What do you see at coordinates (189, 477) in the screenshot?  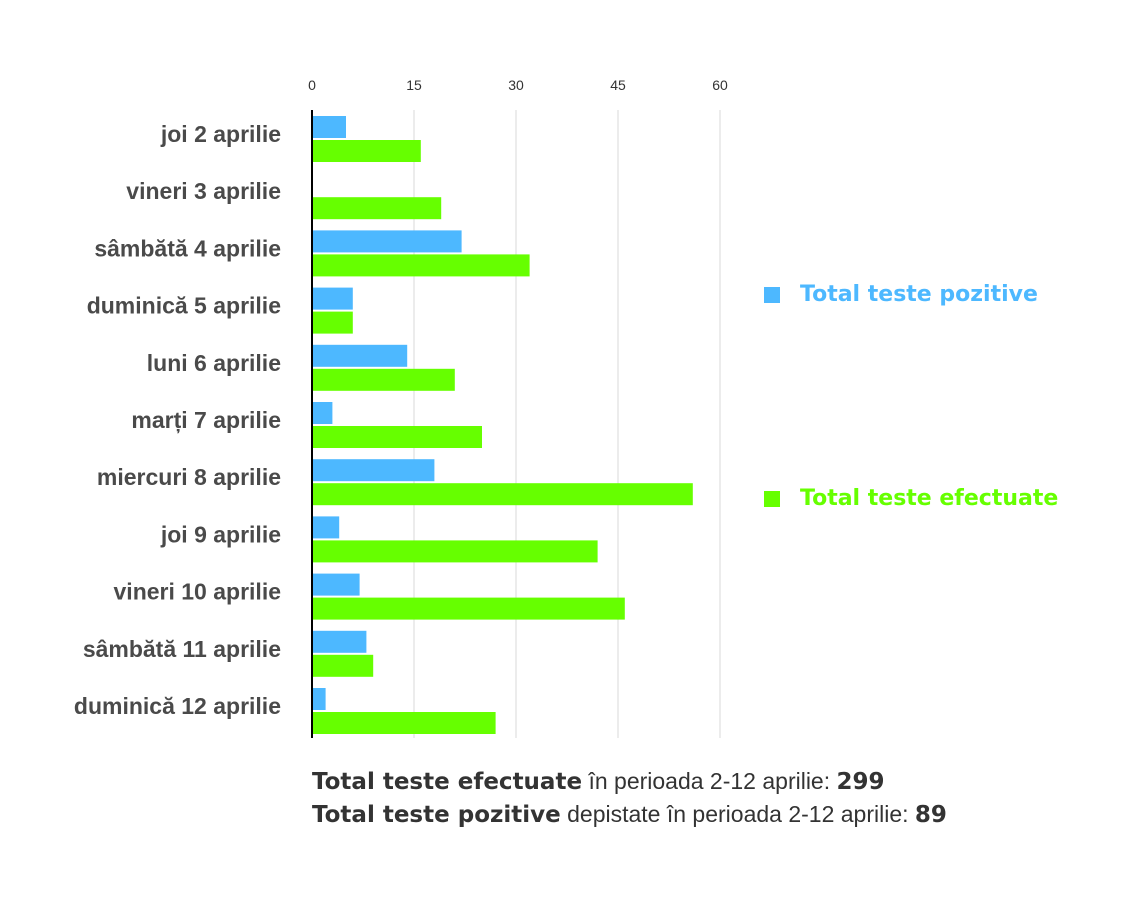 I see `category-label: miercuri 8 aprilie` at bounding box center [189, 477].